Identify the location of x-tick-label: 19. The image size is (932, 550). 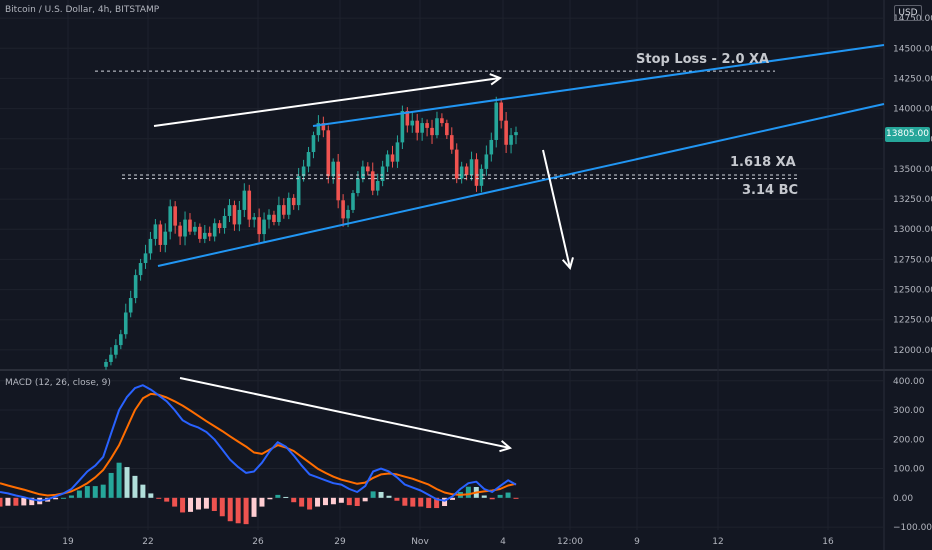
(68, 542).